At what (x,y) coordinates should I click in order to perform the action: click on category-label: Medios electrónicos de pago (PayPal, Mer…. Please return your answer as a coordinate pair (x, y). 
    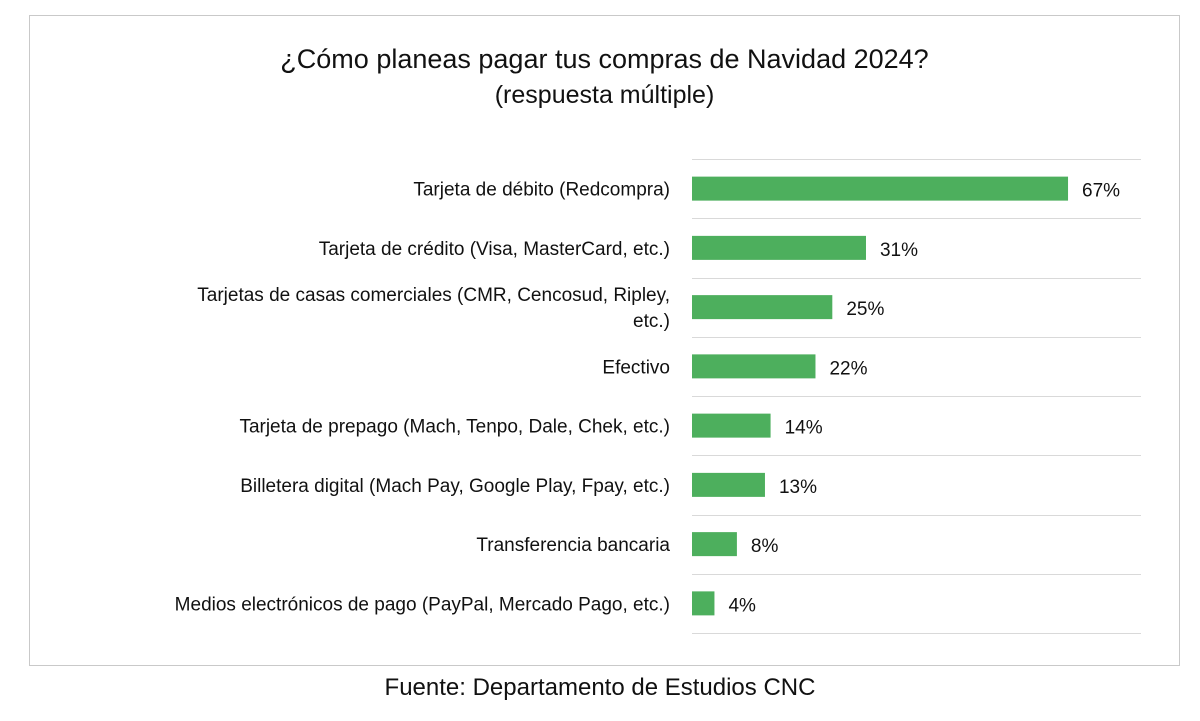
    Looking at the image, I should click on (422, 604).